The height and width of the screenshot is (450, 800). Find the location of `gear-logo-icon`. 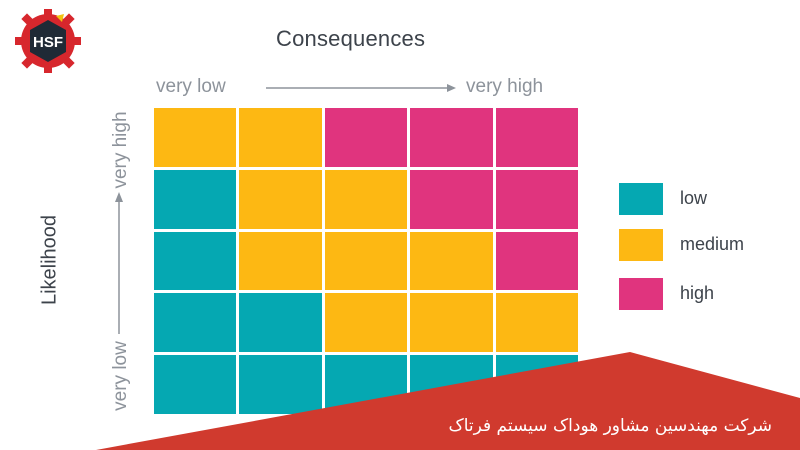

gear-logo-icon is located at coordinates (48, 41).